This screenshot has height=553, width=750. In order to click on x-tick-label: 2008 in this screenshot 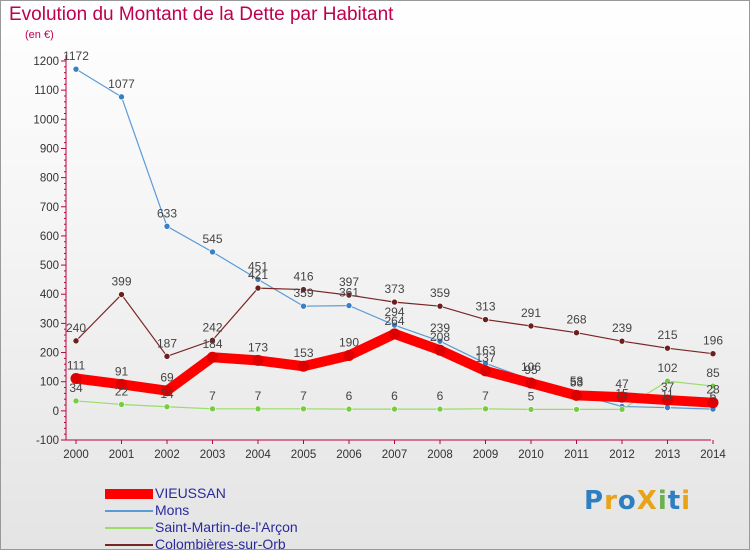, I will do `click(440, 455)`.